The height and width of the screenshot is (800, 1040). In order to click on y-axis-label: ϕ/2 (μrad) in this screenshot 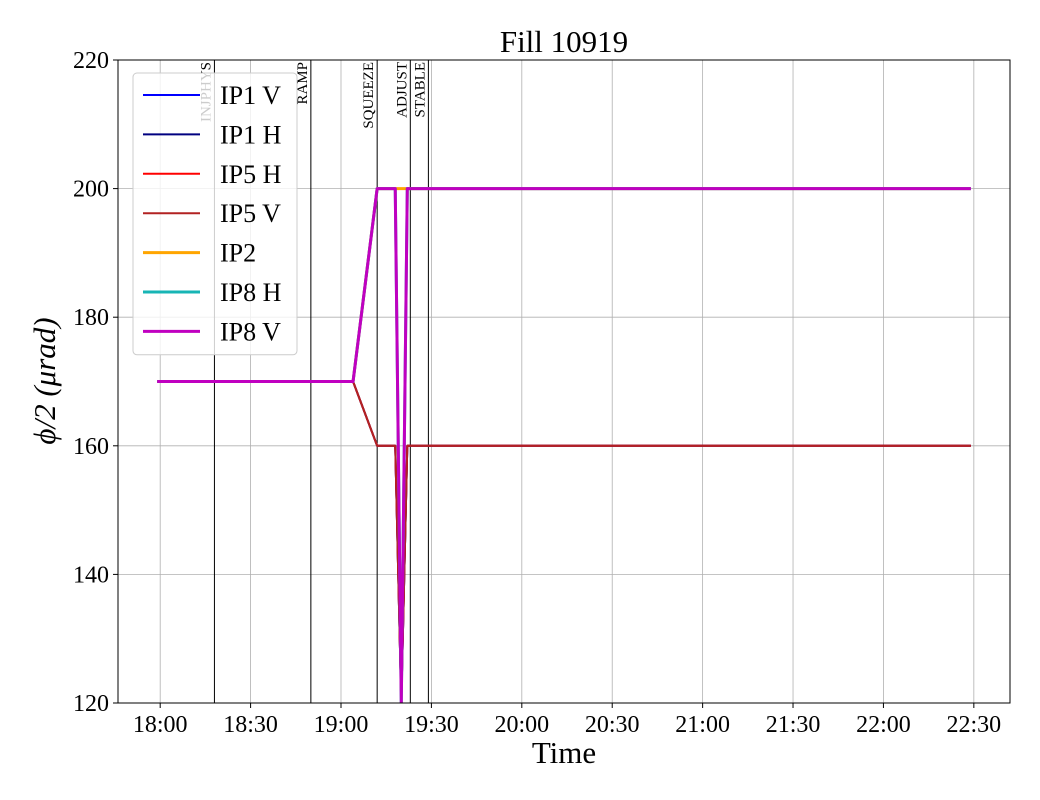, I will do `click(44, 380)`.